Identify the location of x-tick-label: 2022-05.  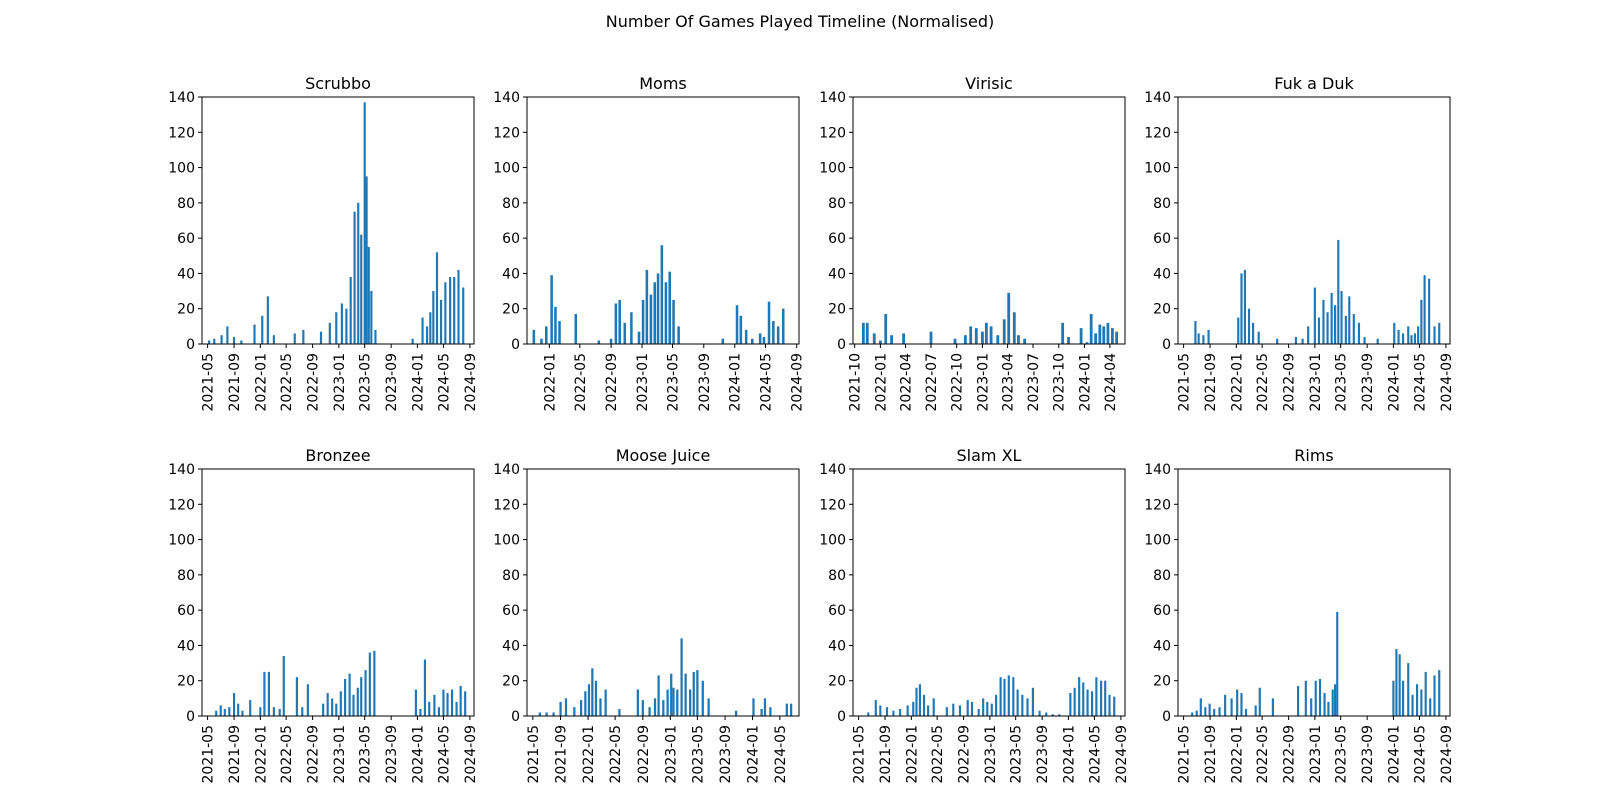
(938, 754).